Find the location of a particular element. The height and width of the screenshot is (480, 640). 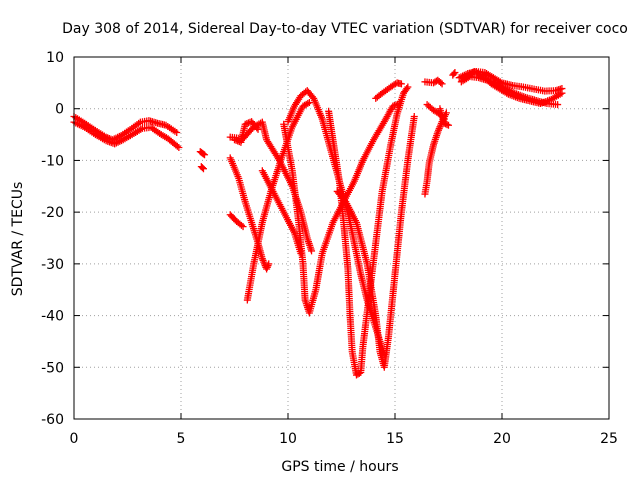

y-tick-label: 0 is located at coordinates (59, 110).